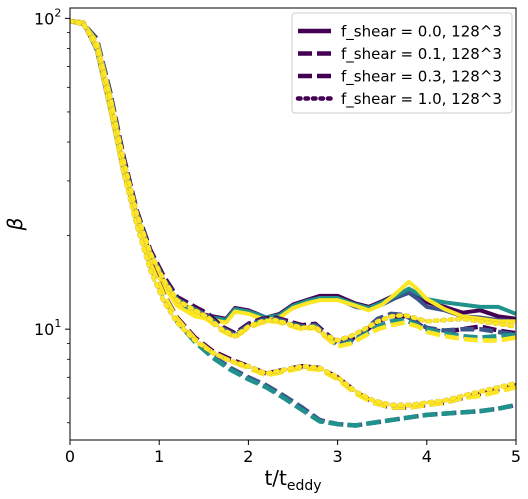  I want to click on legend-label-4: f_shear = 1.0, 128^3, so click(421, 99).